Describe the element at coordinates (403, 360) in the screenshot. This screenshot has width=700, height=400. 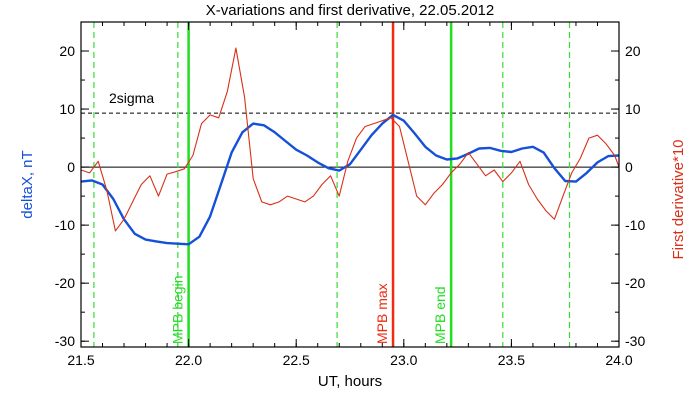
I see `x-tick-label-3: 23.0` at that location.